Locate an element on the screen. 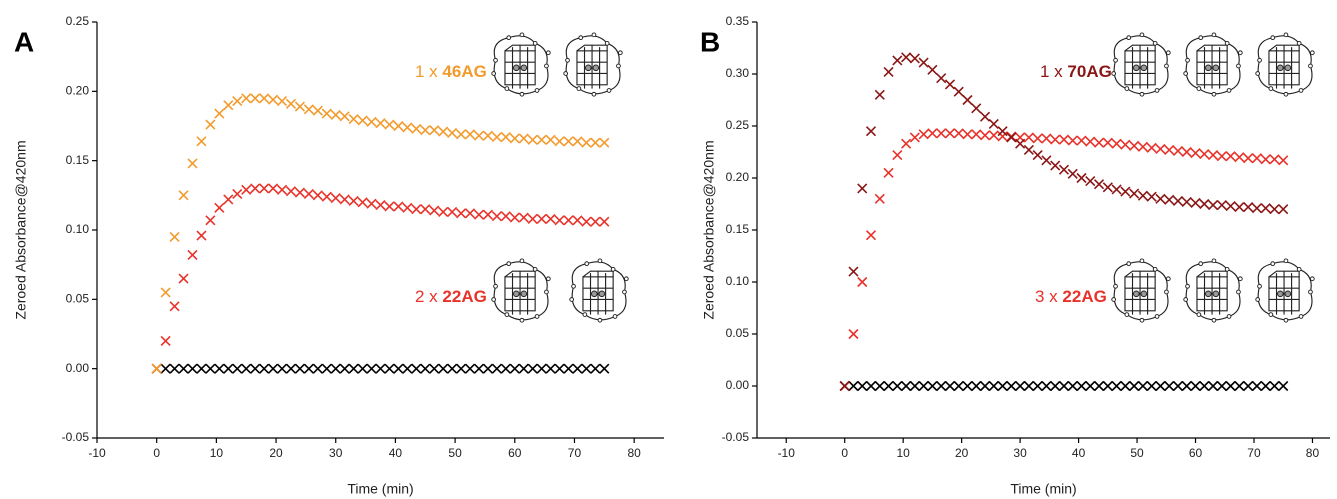  x-tick-label: 60 is located at coordinates (515, 453).